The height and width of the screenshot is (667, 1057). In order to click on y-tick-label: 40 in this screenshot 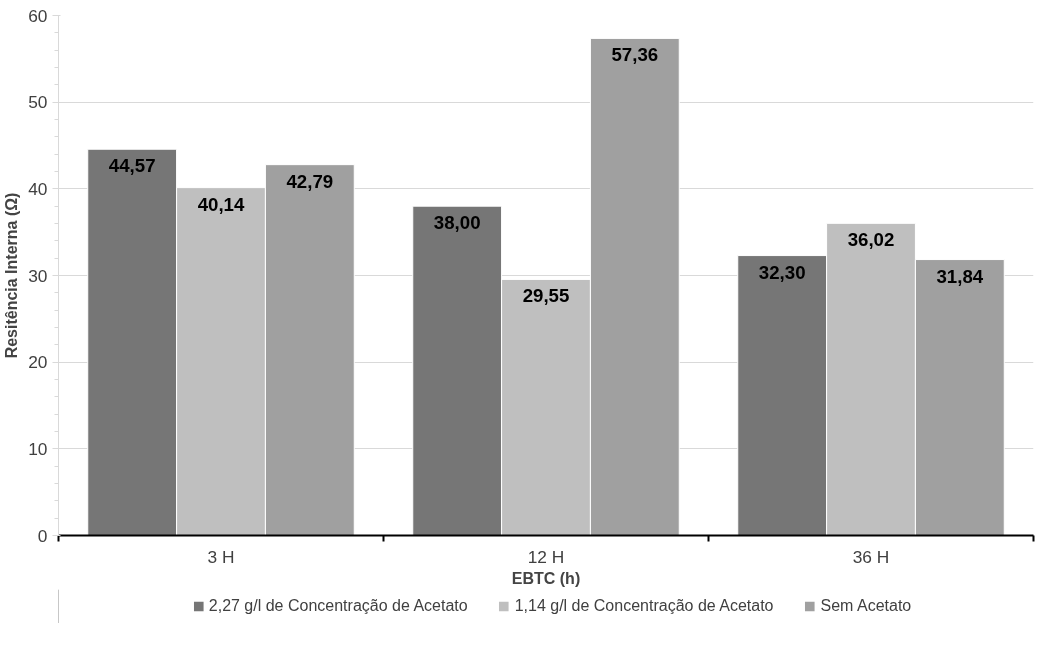, I will do `click(38, 188)`.